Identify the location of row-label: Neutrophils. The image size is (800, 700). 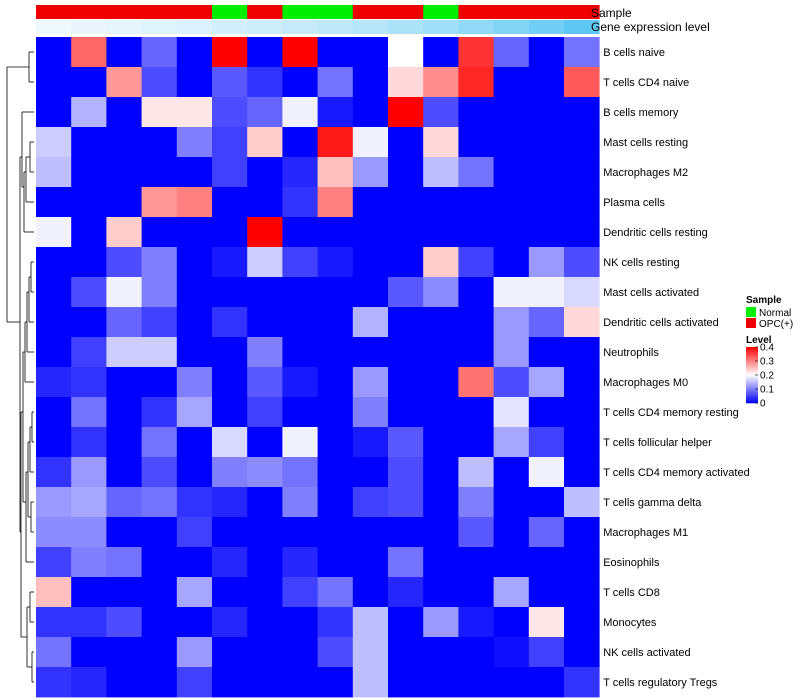
(631, 353).